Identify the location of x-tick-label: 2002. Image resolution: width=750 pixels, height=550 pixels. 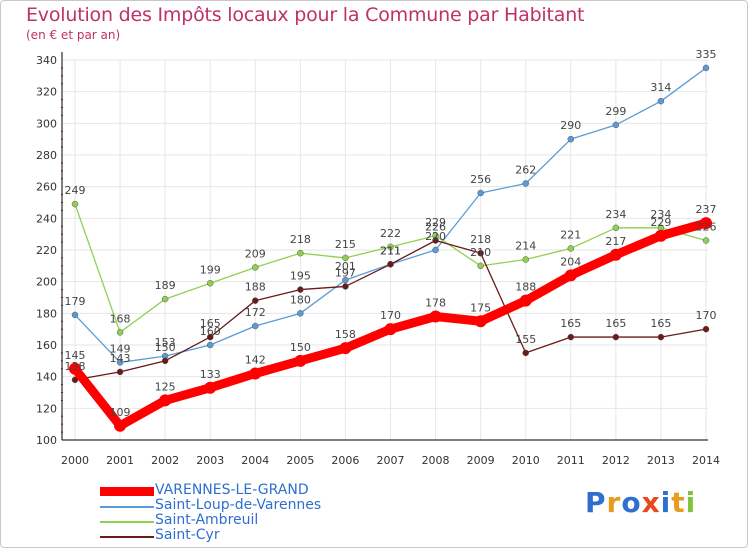
(165, 460).